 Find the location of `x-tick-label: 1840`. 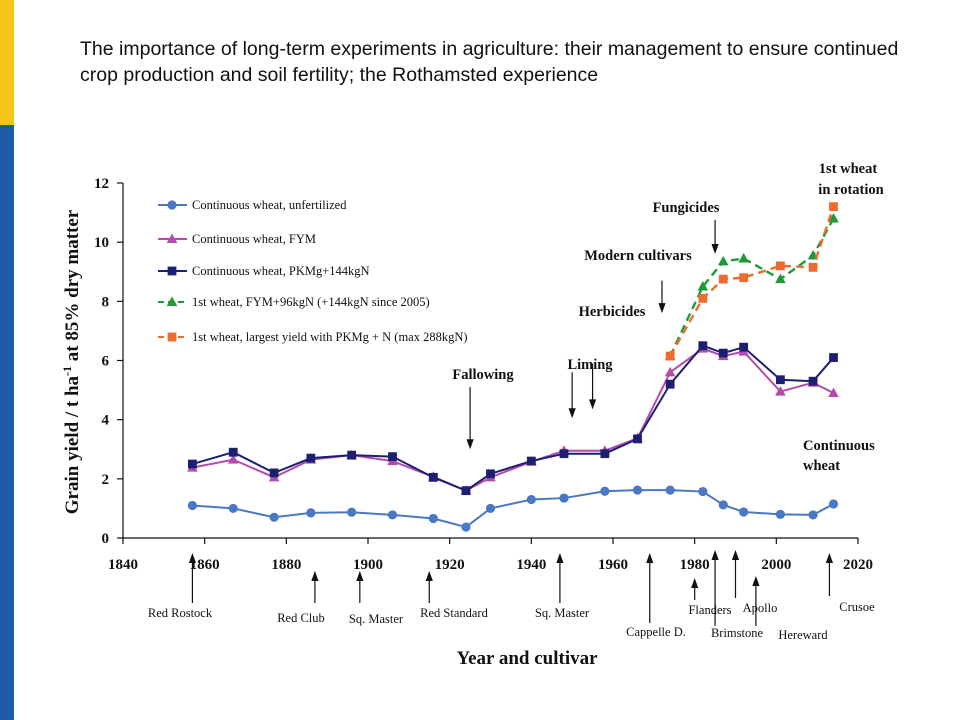

x-tick-label: 1840 is located at coordinates (123, 565).